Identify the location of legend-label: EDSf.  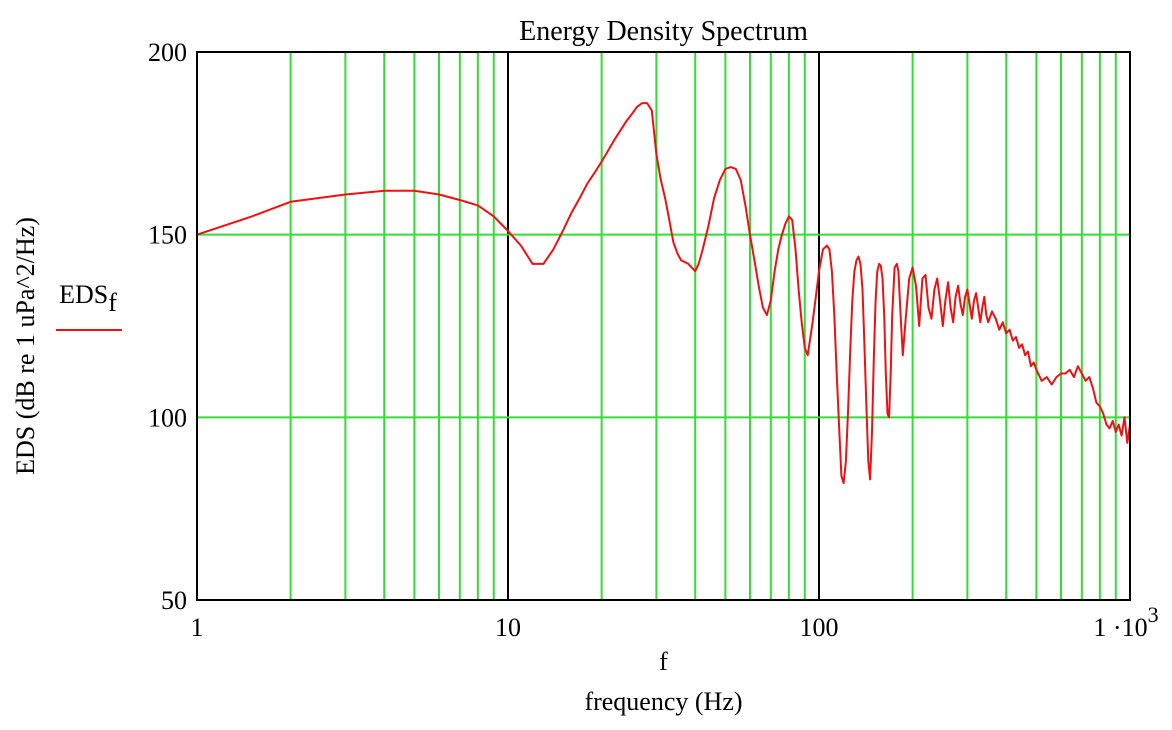
(88, 298).